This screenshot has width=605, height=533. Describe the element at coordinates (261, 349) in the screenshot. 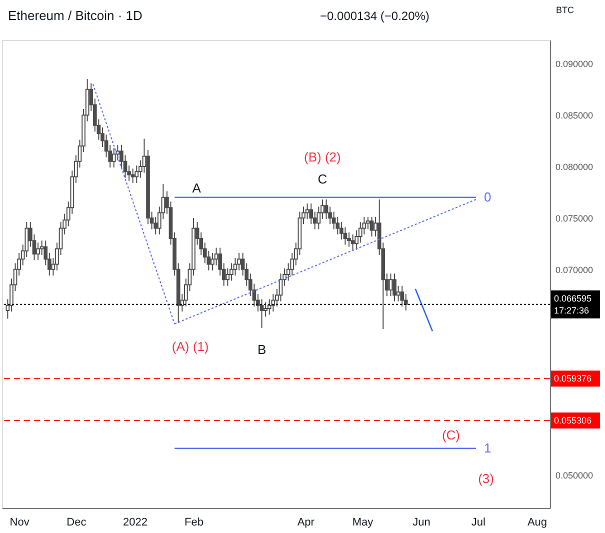

I see `annotation: B` at that location.